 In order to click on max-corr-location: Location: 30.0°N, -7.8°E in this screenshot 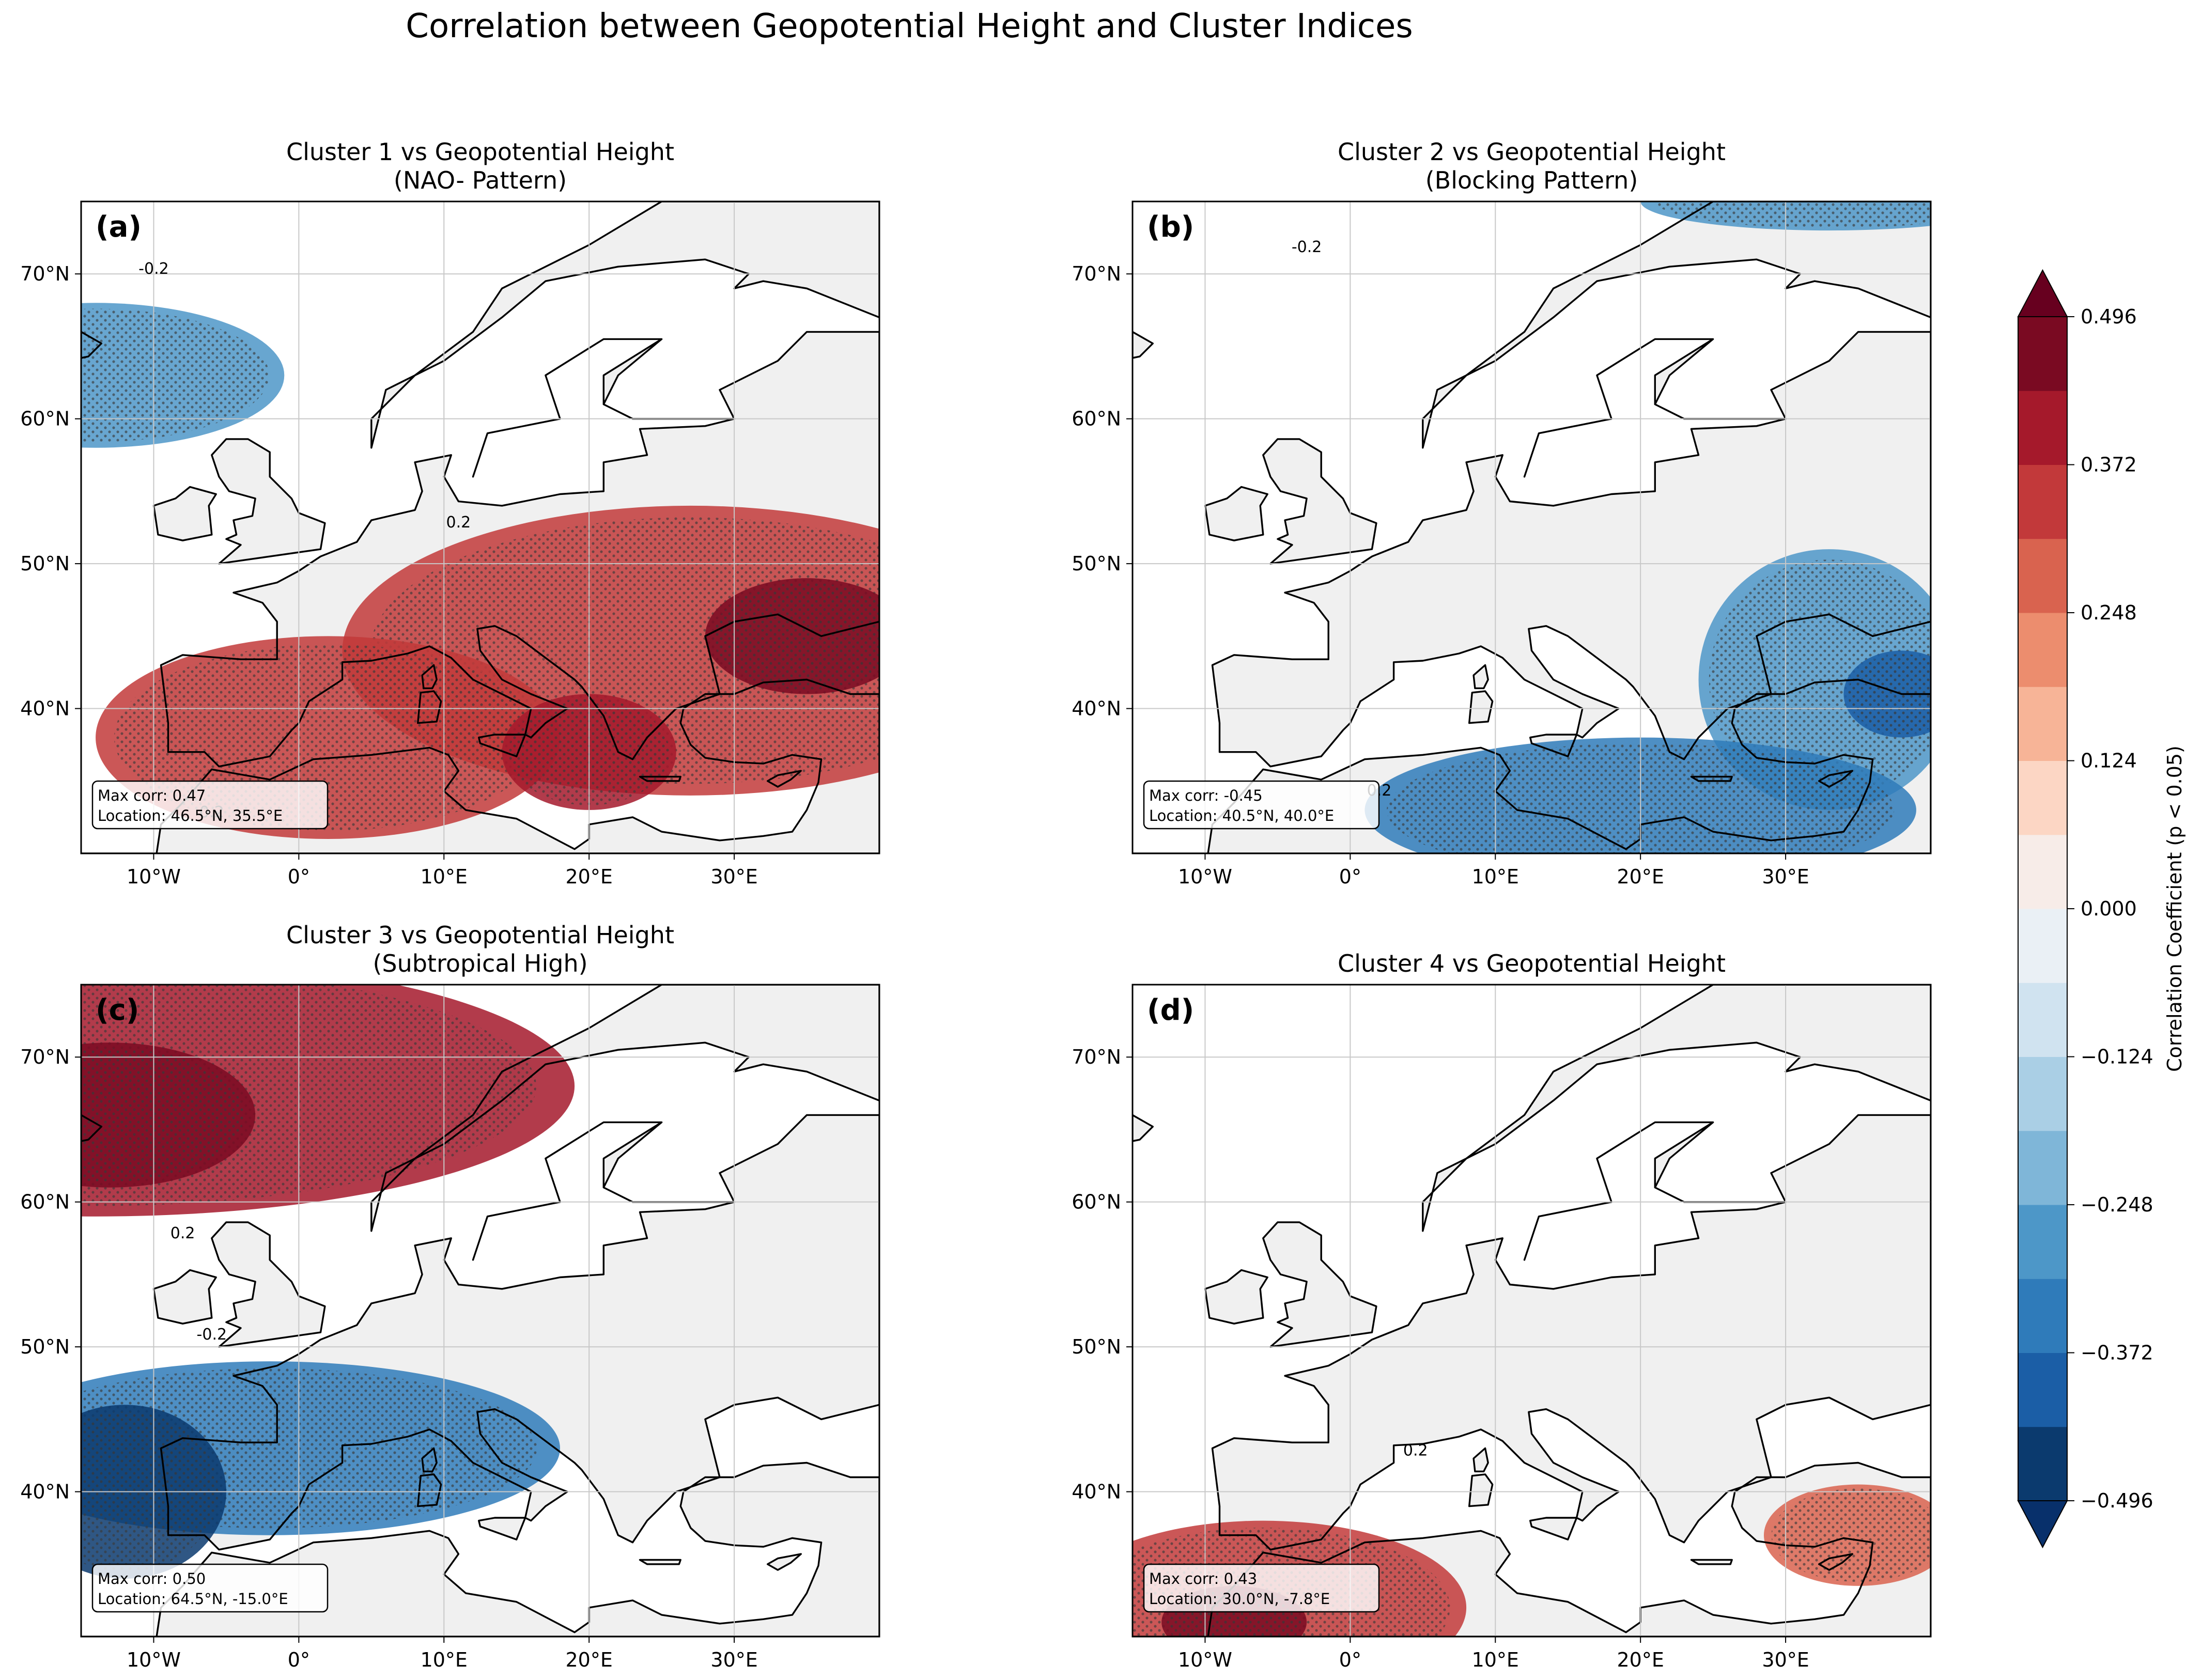, I will do `click(1239, 1599)`.